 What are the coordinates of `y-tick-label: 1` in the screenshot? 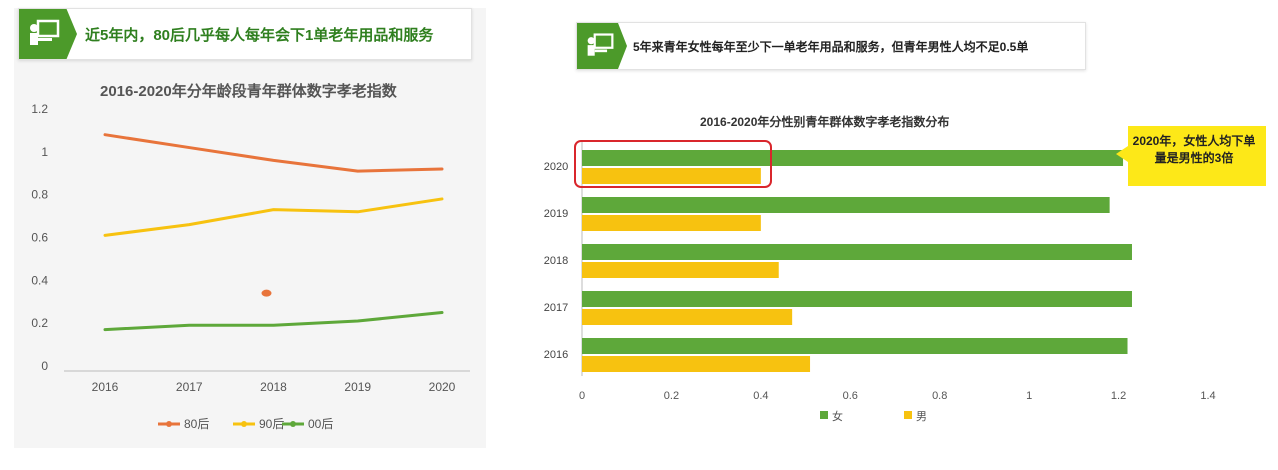 It's located at (44, 152).